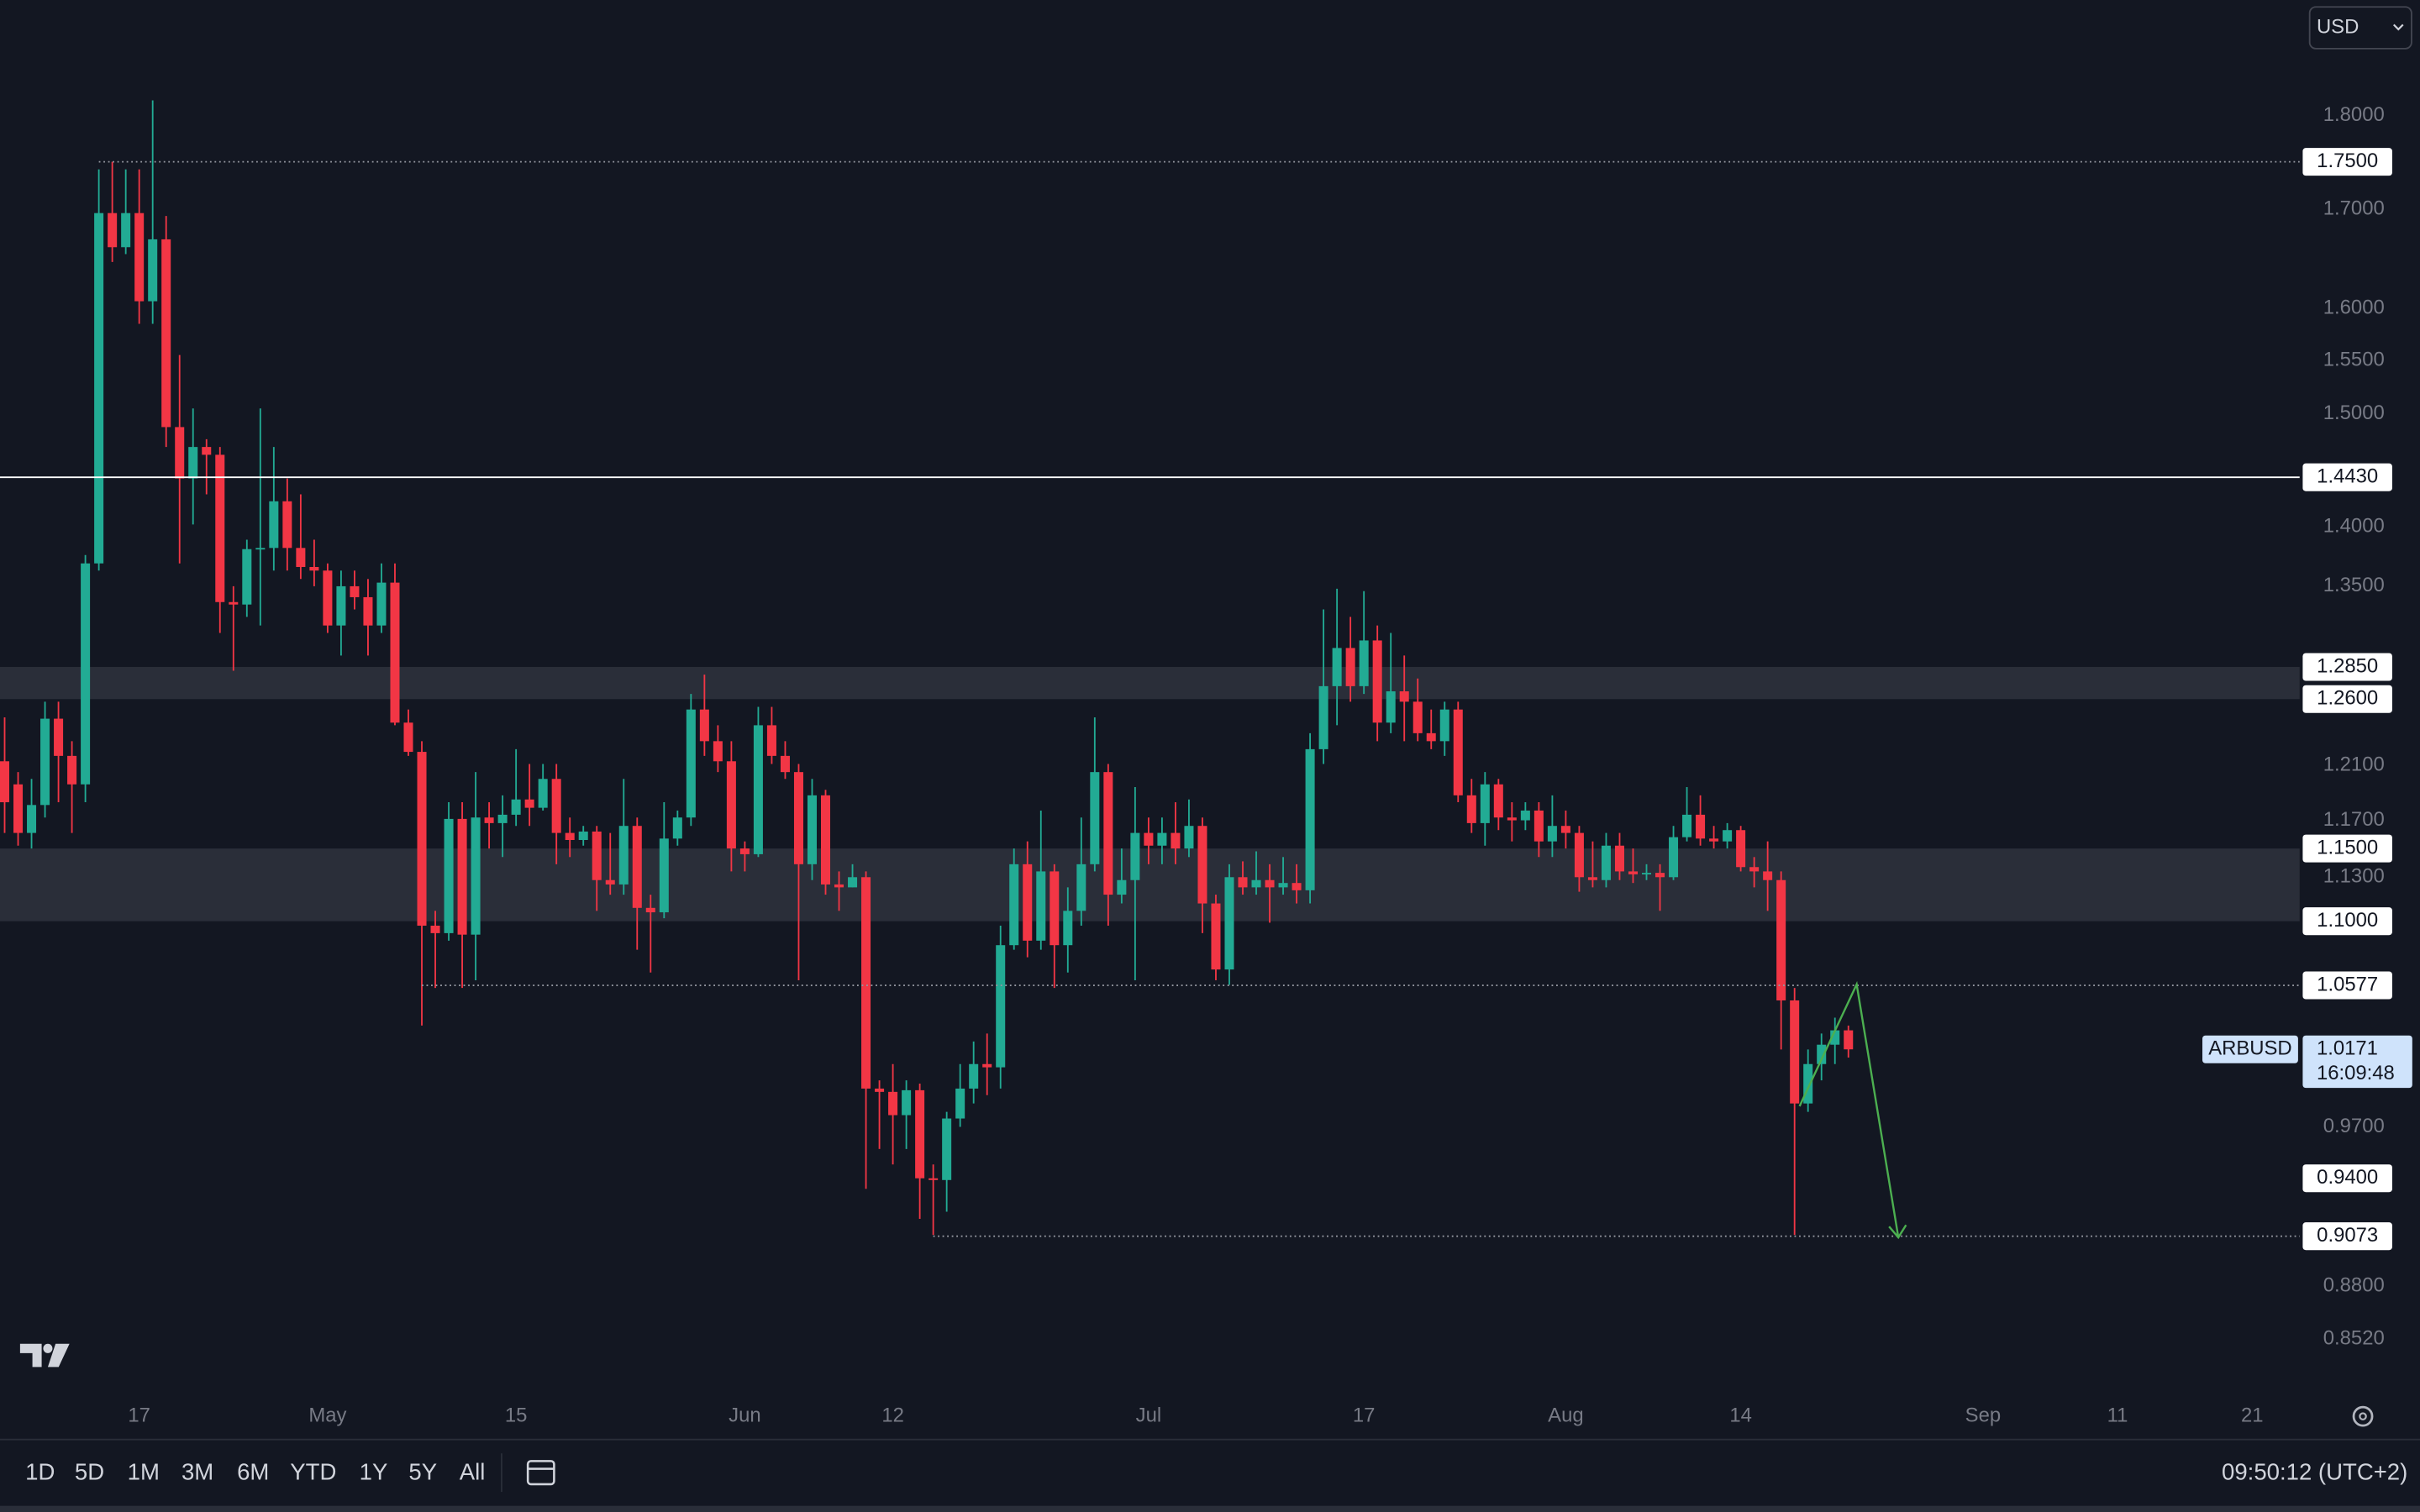 This screenshot has height=1512, width=2420. I want to click on y-tick-label: 1.4000, so click(2354, 525).